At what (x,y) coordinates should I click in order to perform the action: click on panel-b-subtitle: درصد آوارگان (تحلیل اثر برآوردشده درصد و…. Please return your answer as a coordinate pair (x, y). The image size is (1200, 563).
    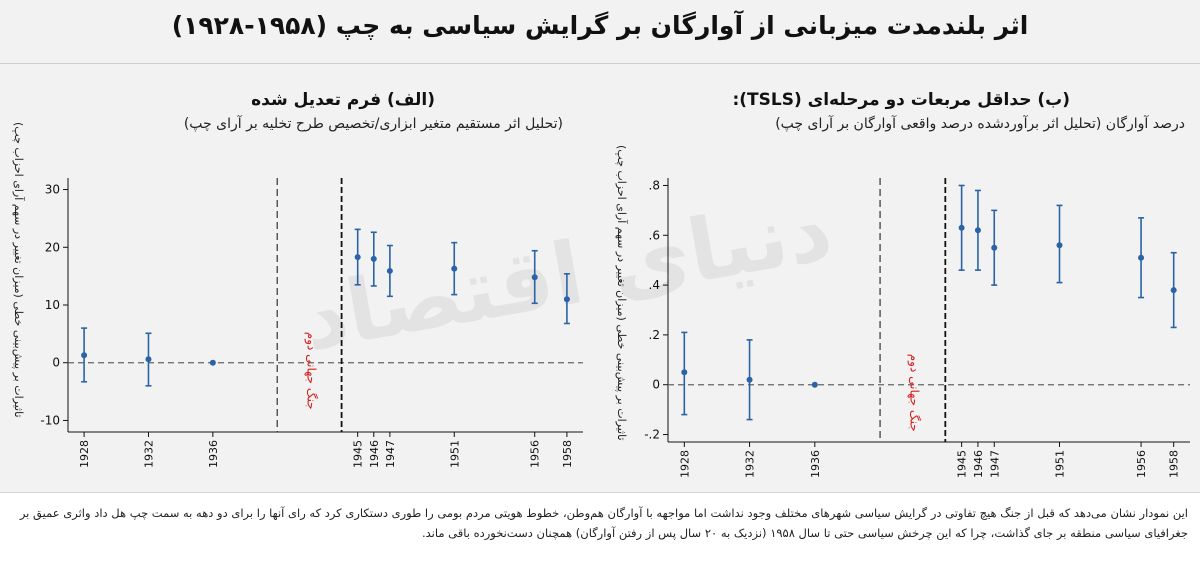
    Looking at the image, I should click on (980, 124).